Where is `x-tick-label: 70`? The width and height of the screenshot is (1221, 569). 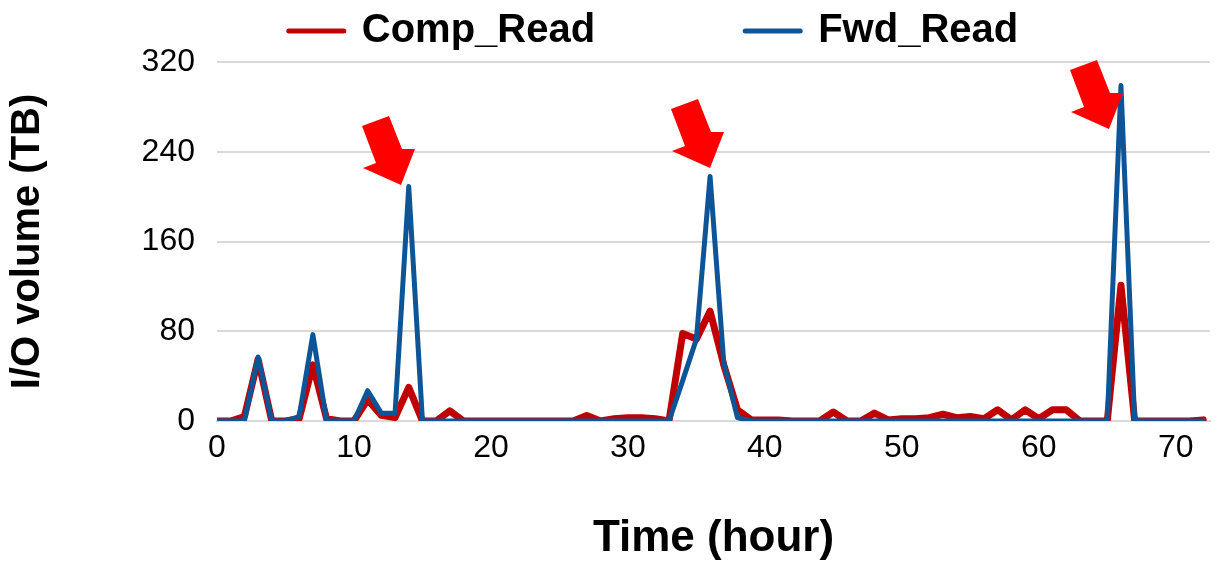 x-tick-label: 70 is located at coordinates (1175, 446).